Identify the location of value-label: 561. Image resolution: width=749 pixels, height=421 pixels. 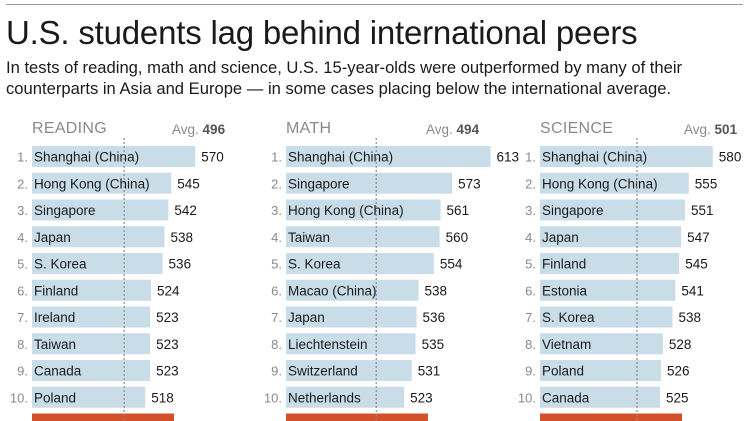
(458, 210).